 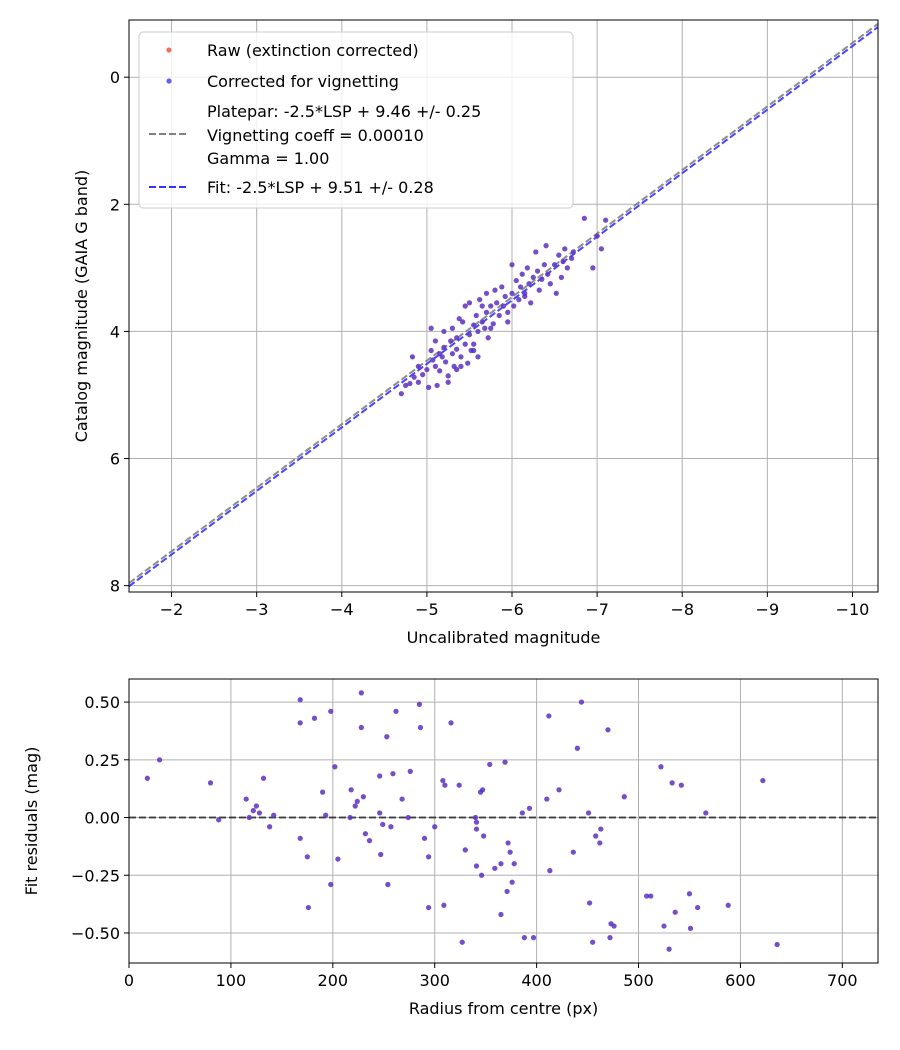 I want to click on y-tick-label: 0.50, so click(x=102, y=702).